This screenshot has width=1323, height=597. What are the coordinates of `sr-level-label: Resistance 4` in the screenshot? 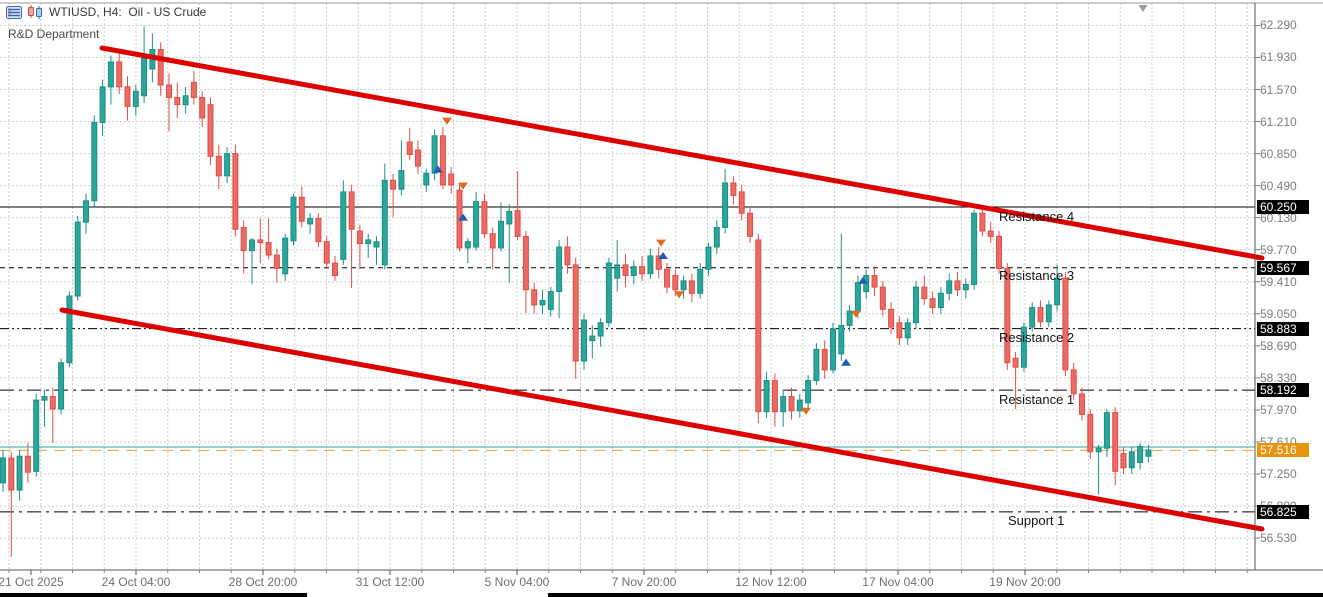 It's located at (1037, 216).